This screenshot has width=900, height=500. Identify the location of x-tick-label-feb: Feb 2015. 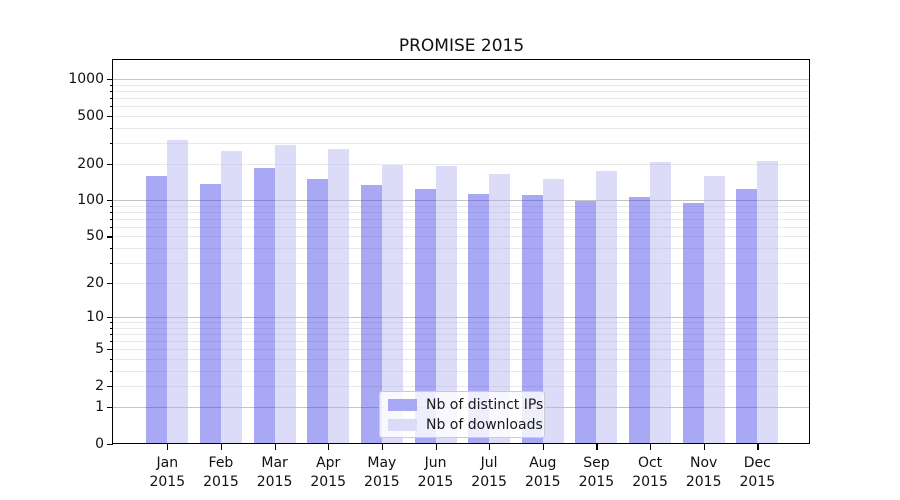
(221, 472).